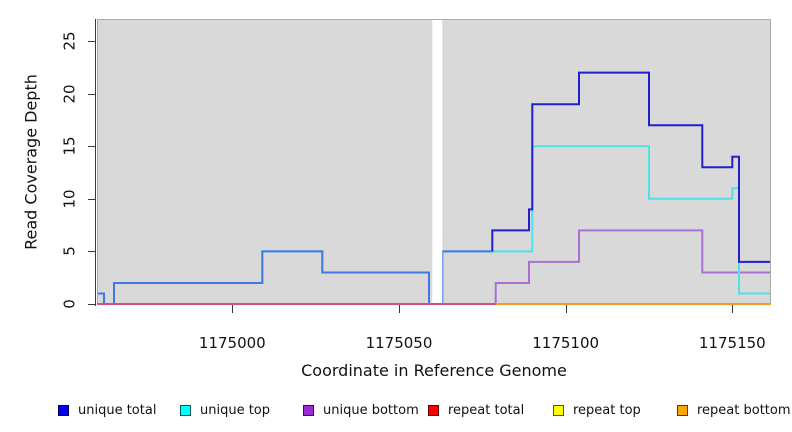  What do you see at coordinates (437, 162) in the screenshot?
I see `no-data-gap` at bounding box center [437, 162].